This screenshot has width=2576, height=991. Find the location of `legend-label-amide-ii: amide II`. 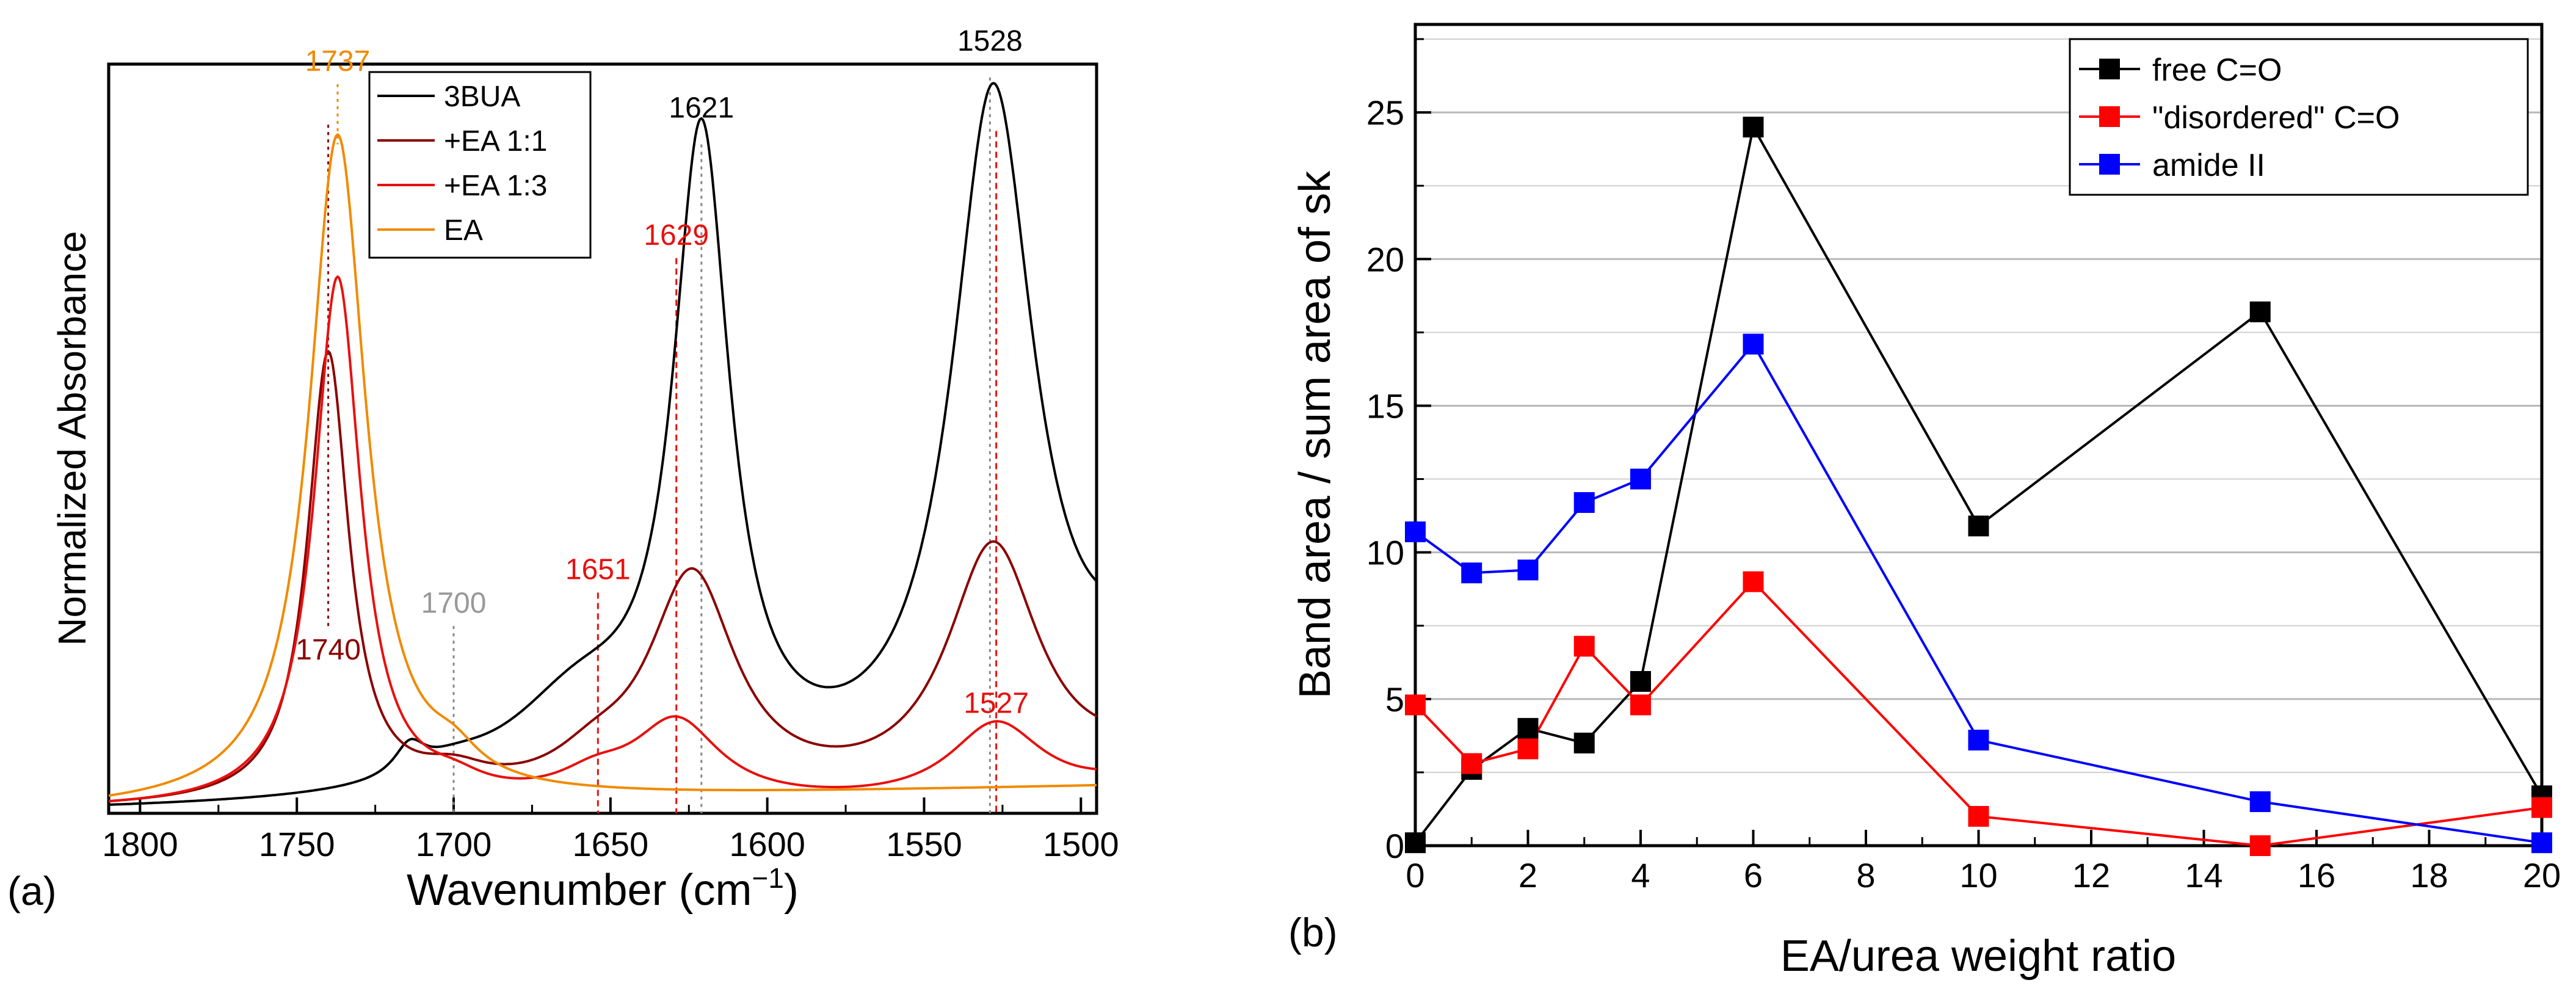

legend-label-amide-ii: amide II is located at coordinates (2208, 165).